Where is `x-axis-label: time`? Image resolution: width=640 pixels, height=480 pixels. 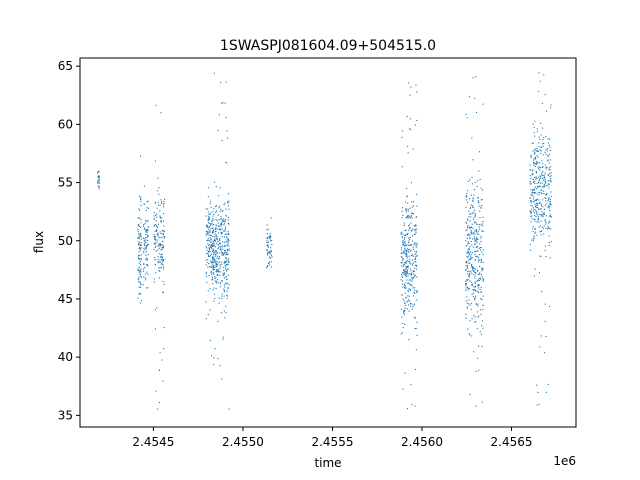
x-axis-label: time is located at coordinates (327, 463).